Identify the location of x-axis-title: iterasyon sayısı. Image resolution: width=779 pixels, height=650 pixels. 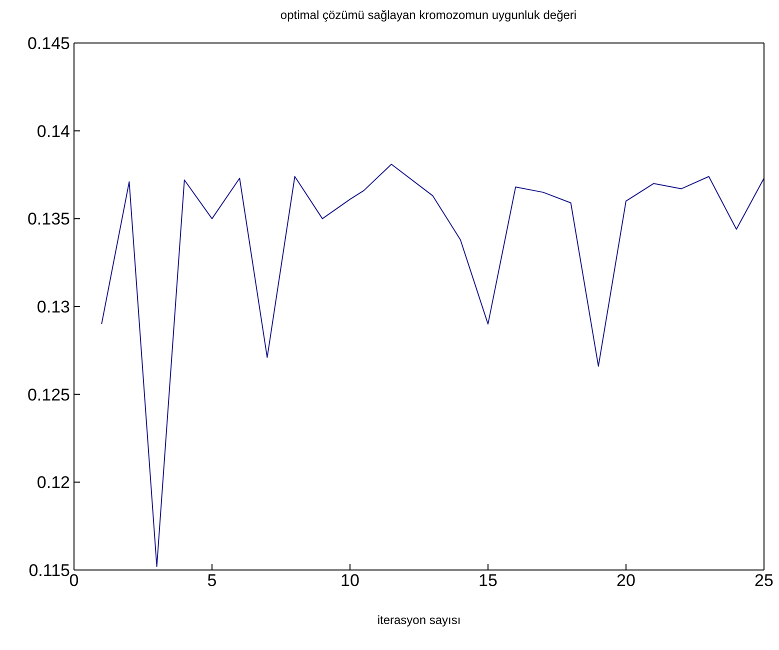
(419, 620).